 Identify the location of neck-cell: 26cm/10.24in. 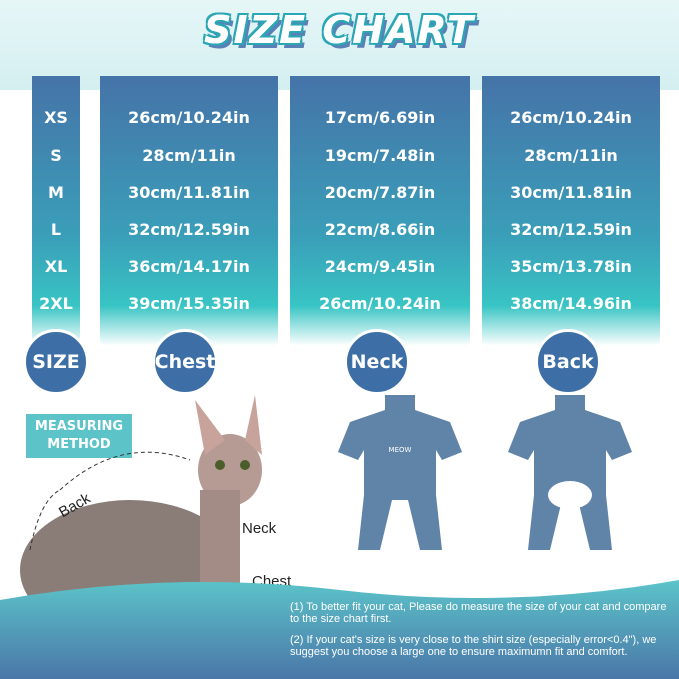
(380, 303).